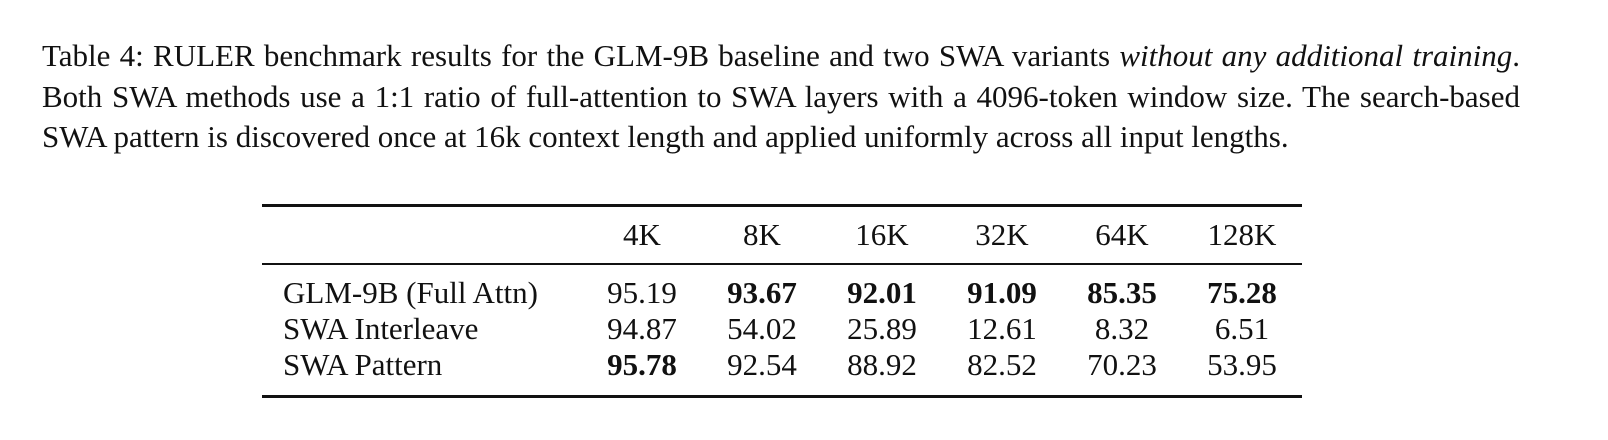 The height and width of the screenshot is (440, 1608). I want to click on table-cell: 70.23, so click(1122, 364).